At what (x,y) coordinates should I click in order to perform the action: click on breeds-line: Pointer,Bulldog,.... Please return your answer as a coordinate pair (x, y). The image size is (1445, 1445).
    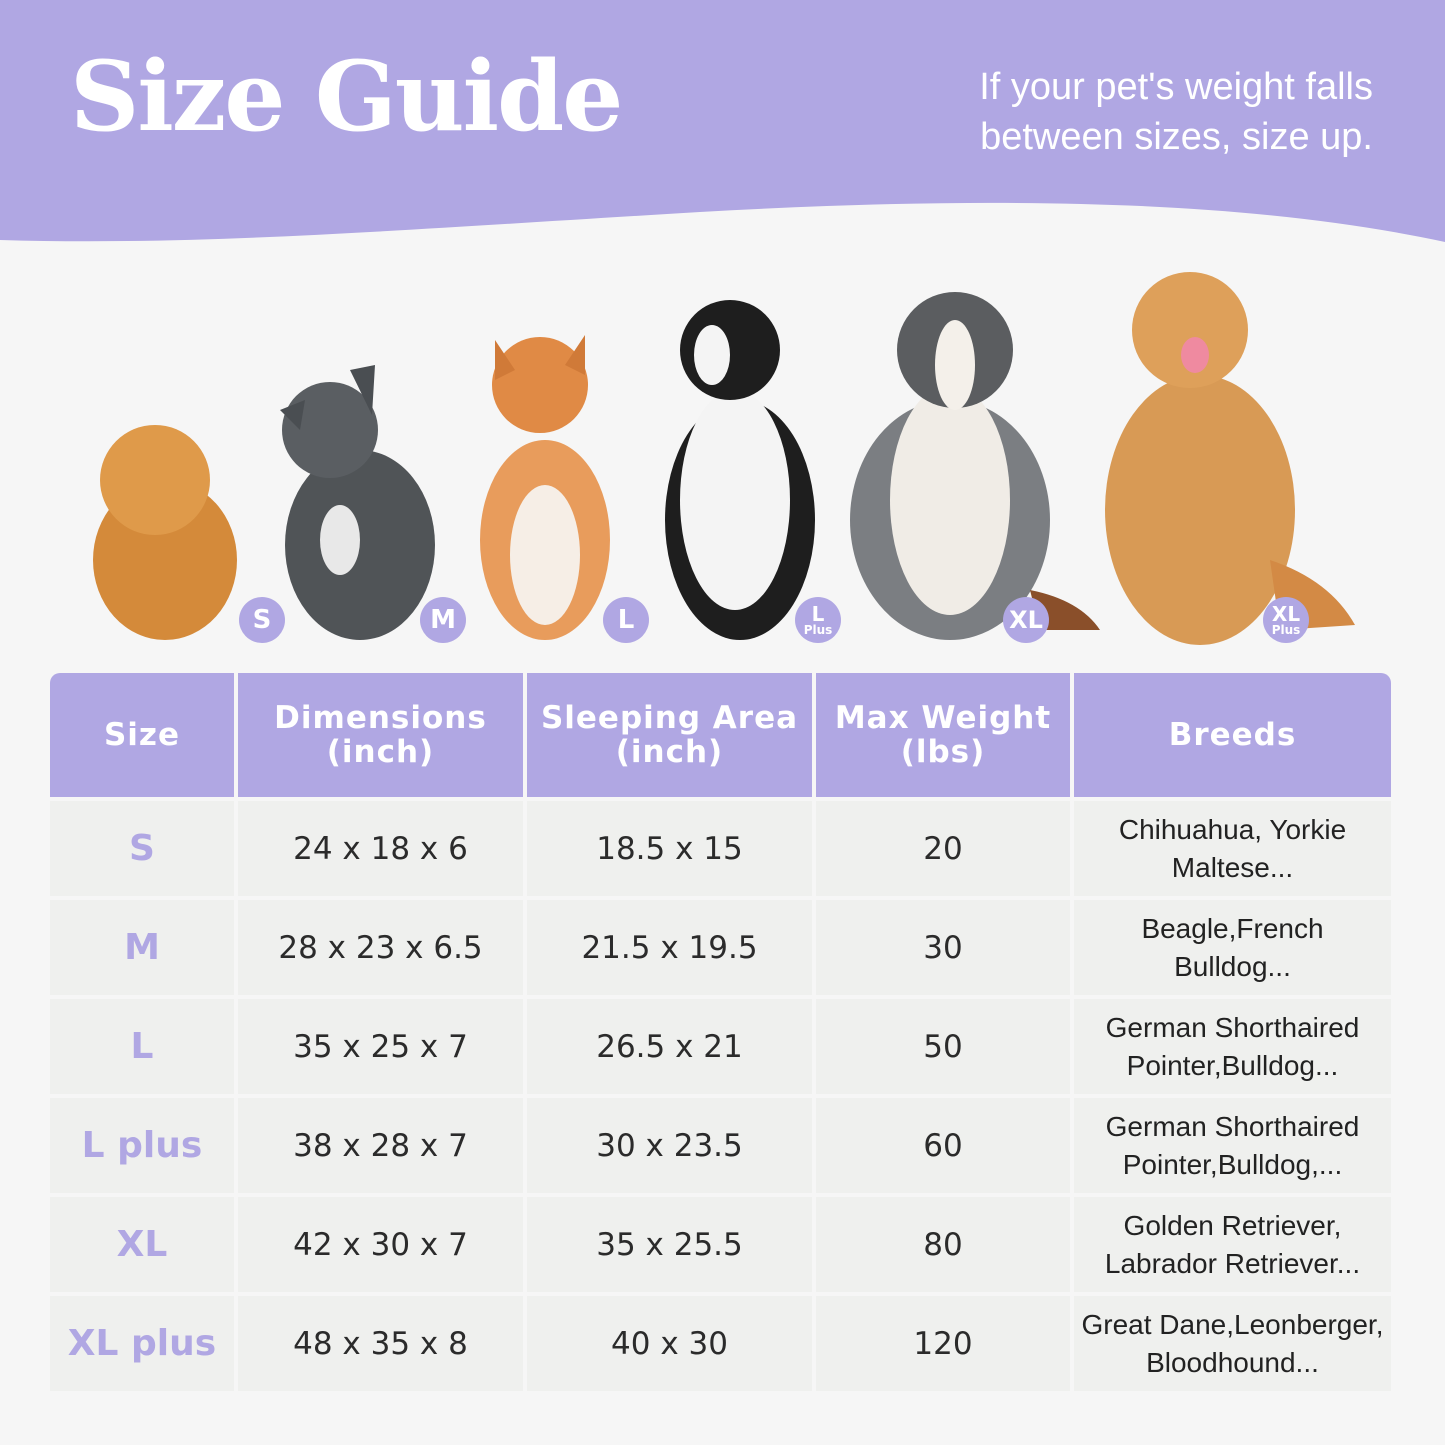
    Looking at the image, I should click on (1232, 1164).